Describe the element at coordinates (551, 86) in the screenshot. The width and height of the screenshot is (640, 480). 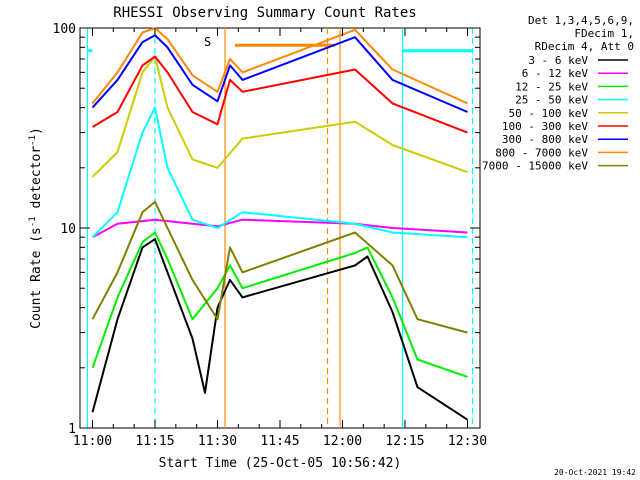
I see `legend-label-2: 12 - 25 keV` at that location.